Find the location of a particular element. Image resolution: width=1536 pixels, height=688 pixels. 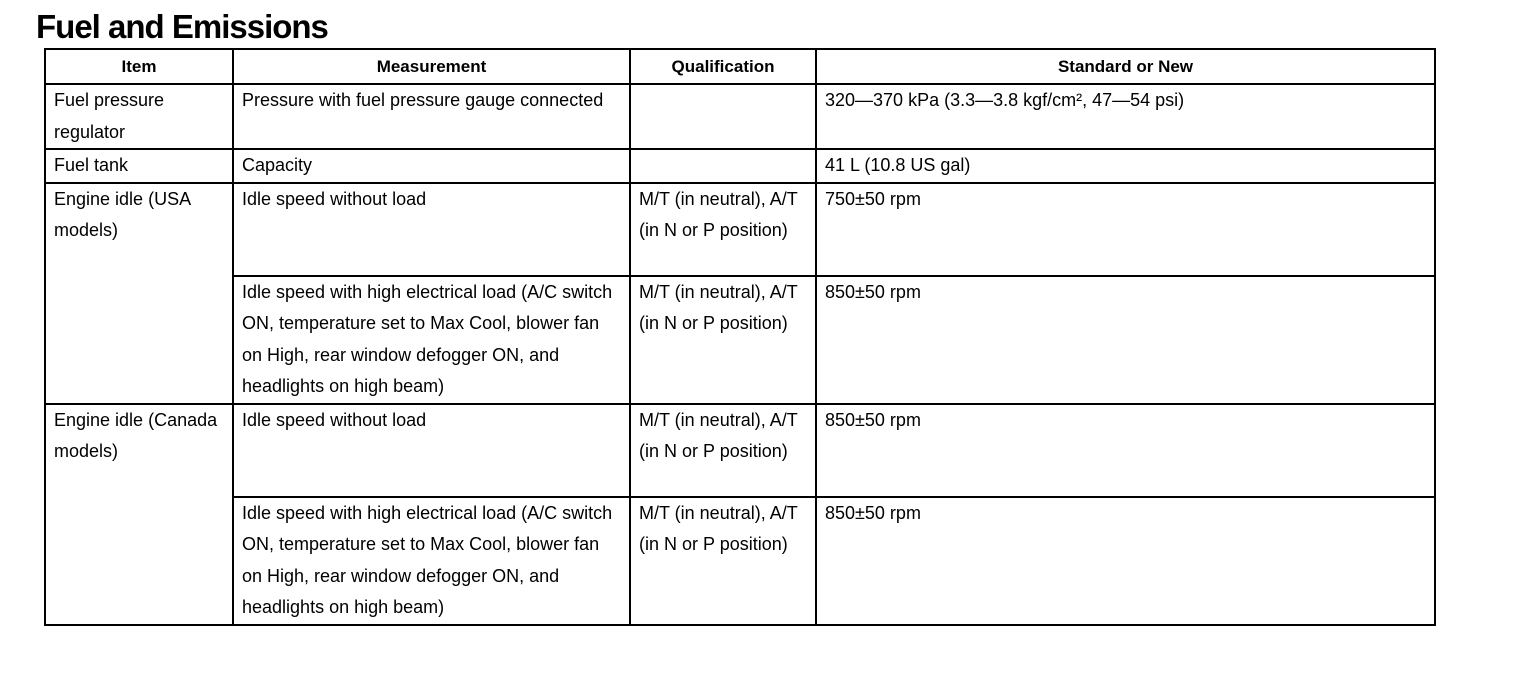

cell-standard: 41 L (10.8 US gal) is located at coordinates (1125, 166).